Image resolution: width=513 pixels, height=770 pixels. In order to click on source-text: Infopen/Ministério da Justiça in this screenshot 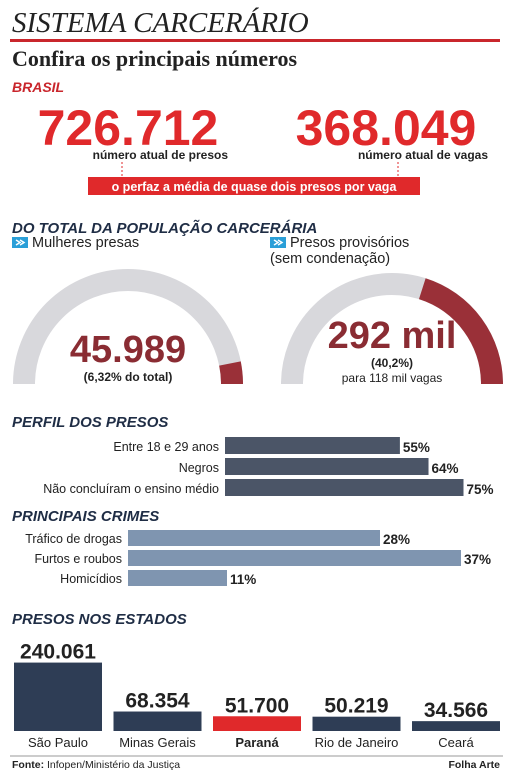, I will do `click(113, 764)`.